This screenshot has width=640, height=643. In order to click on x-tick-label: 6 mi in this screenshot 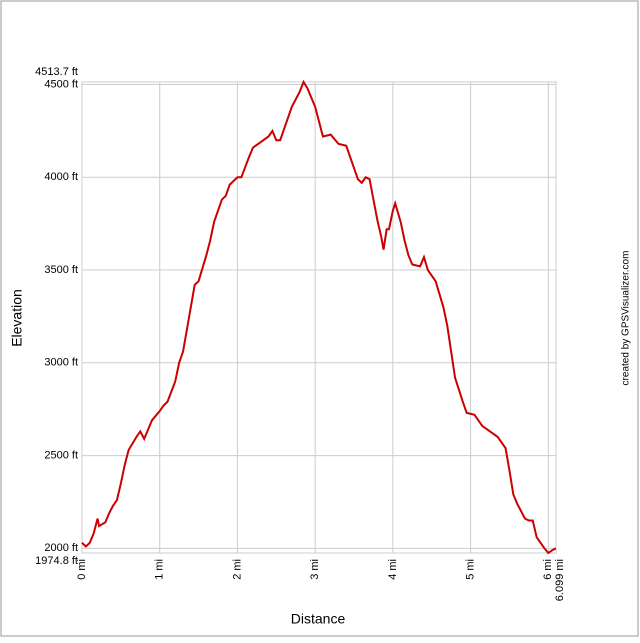, I will do `click(548, 569)`.